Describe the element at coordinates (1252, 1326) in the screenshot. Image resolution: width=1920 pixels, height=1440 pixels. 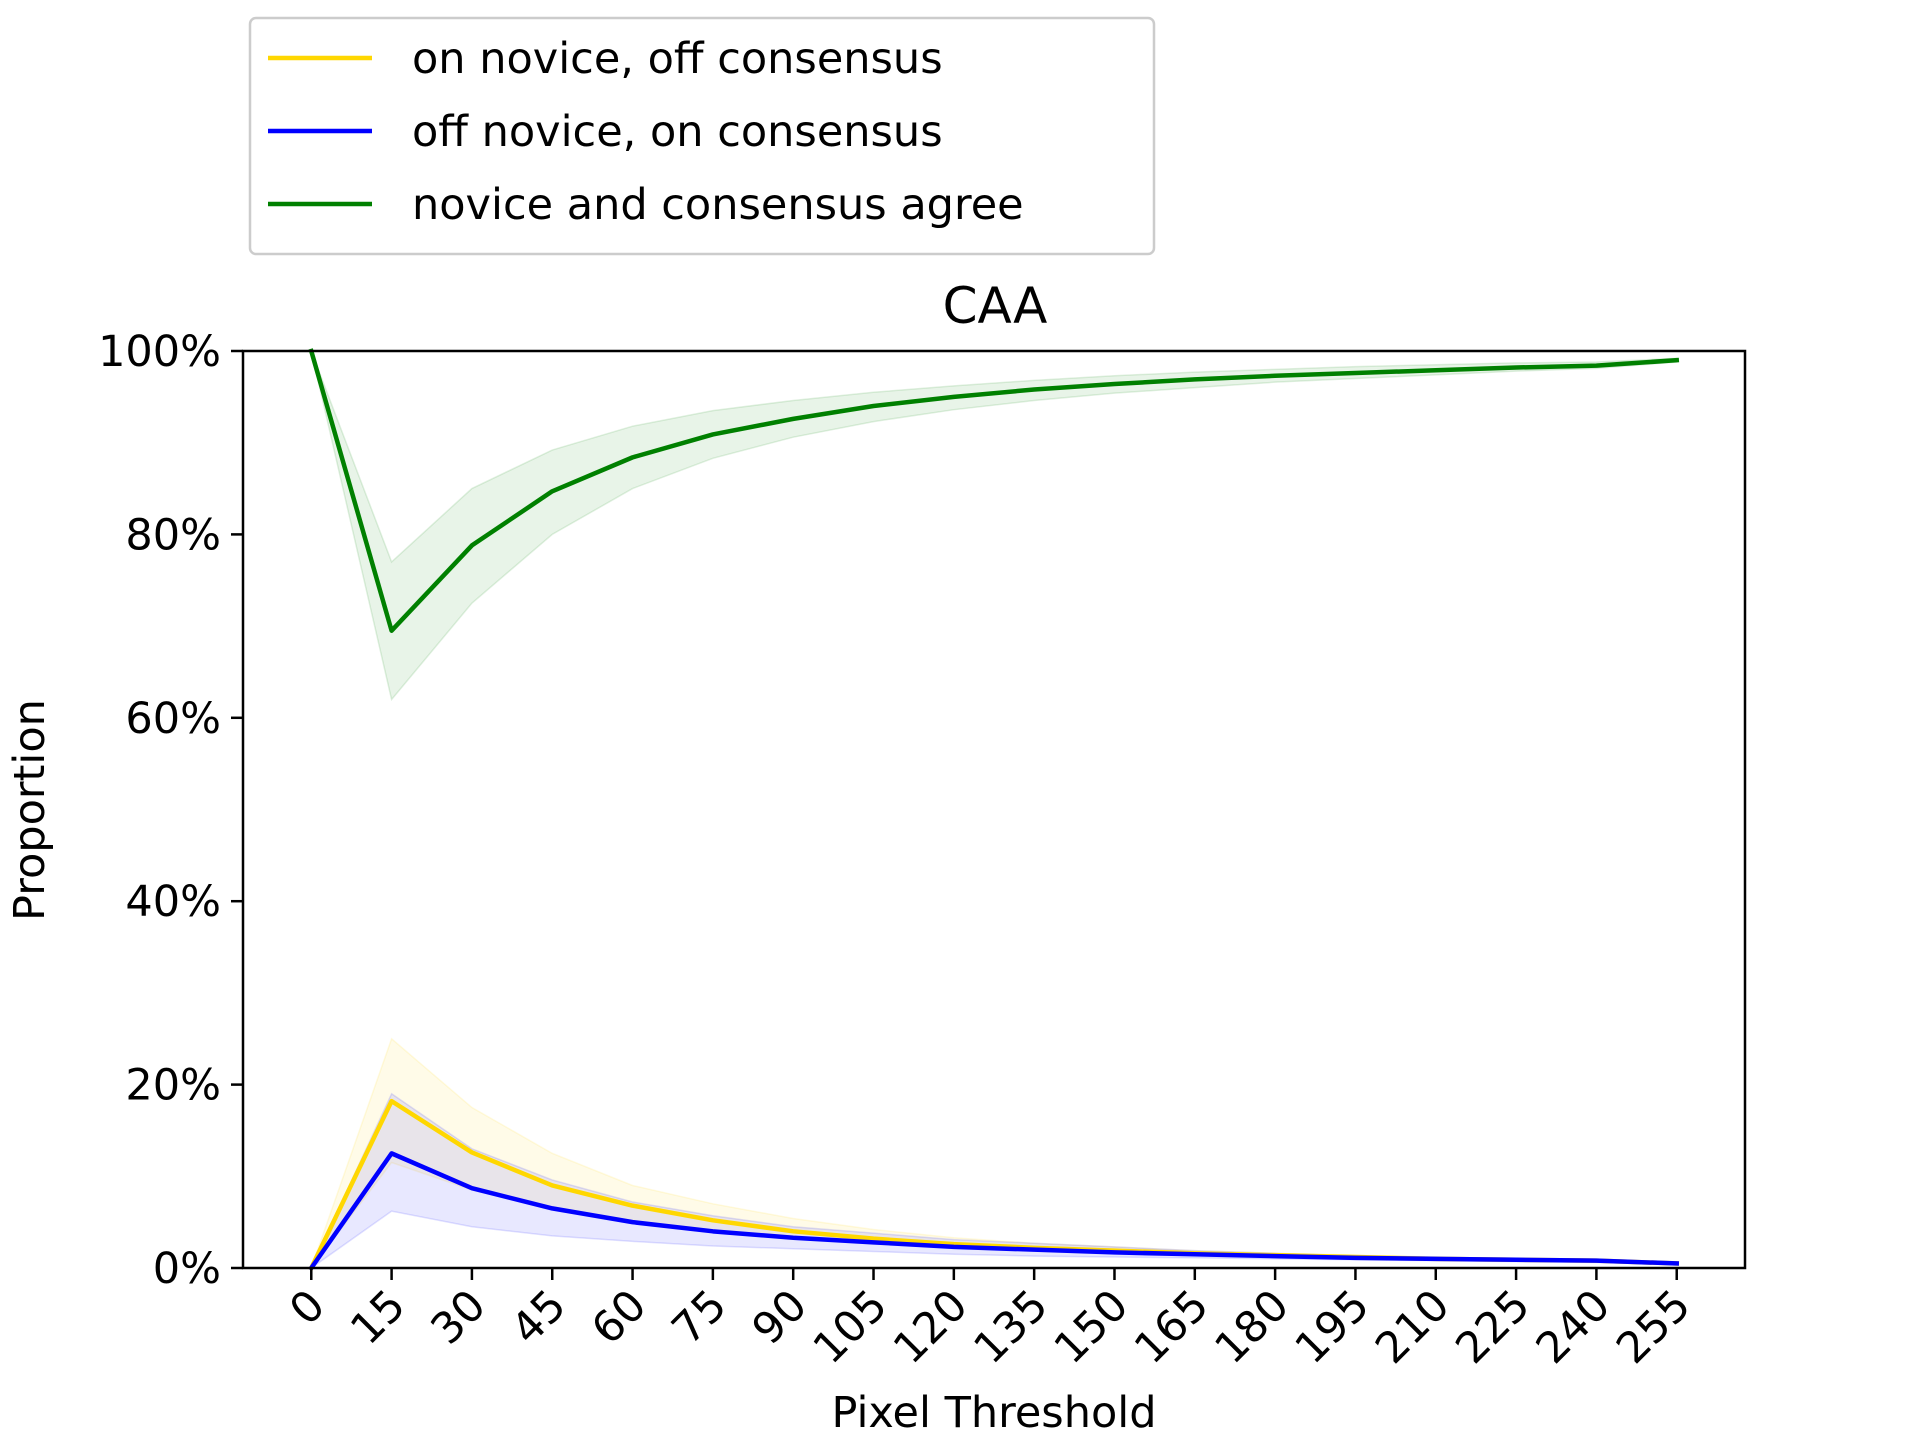
I see `x-tick-label: 180` at that location.